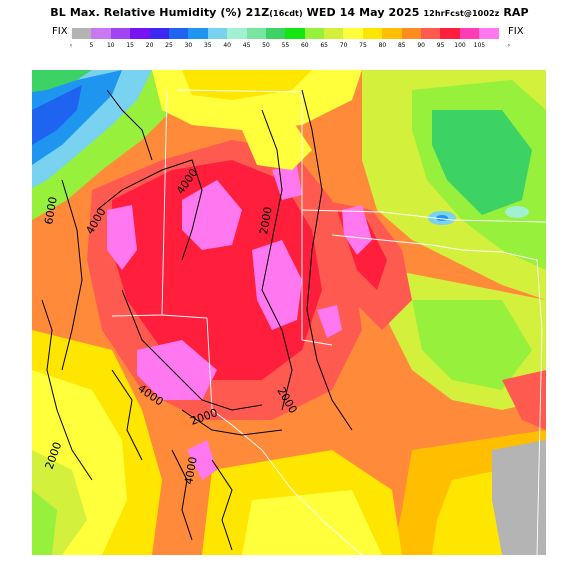 The height and width of the screenshot is (579, 579). Describe the element at coordinates (539, 442) in the screenshot. I see `border-tx-la` at that location.